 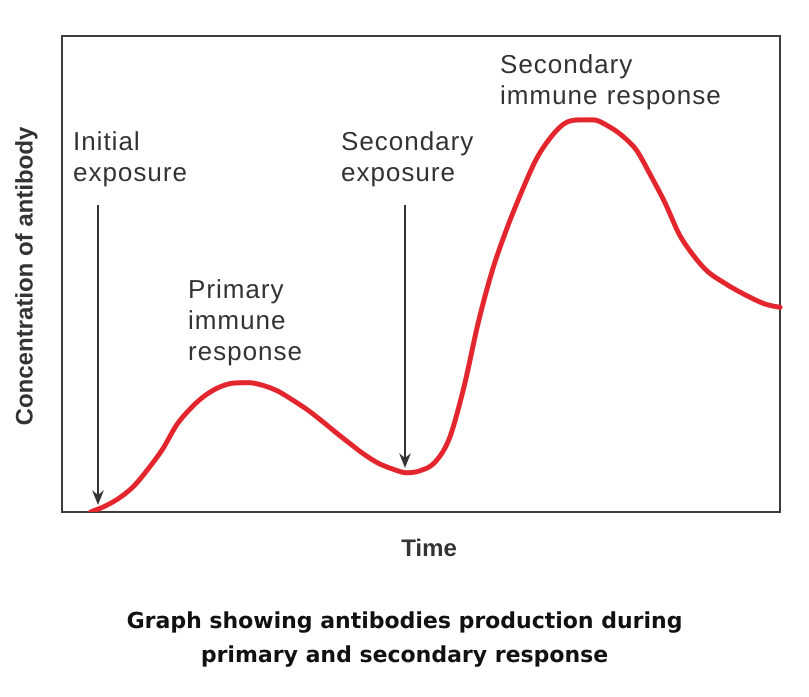 I want to click on text: Graph showing antibodies production during primary and secondary response, so click(x=404, y=638).